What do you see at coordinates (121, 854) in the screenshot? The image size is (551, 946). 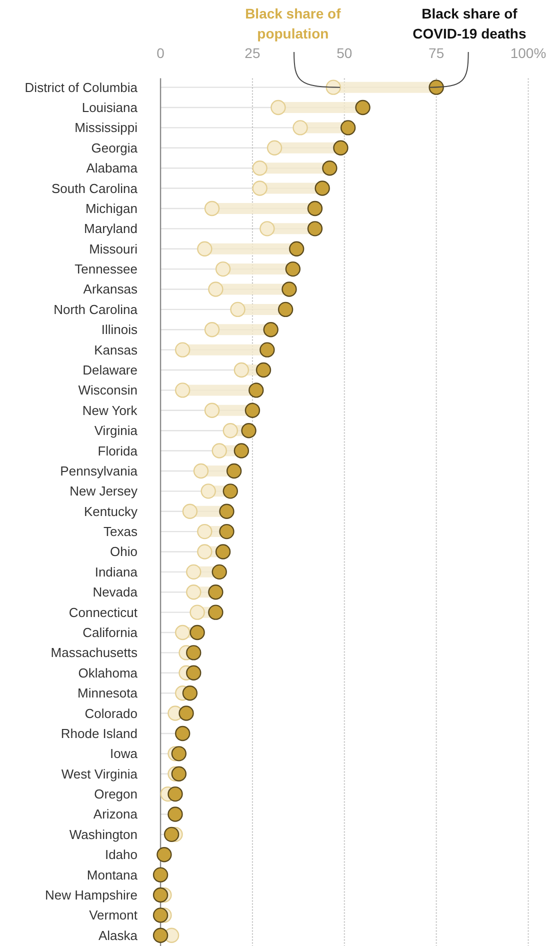 I see `y-tick-label: Idaho` at bounding box center [121, 854].